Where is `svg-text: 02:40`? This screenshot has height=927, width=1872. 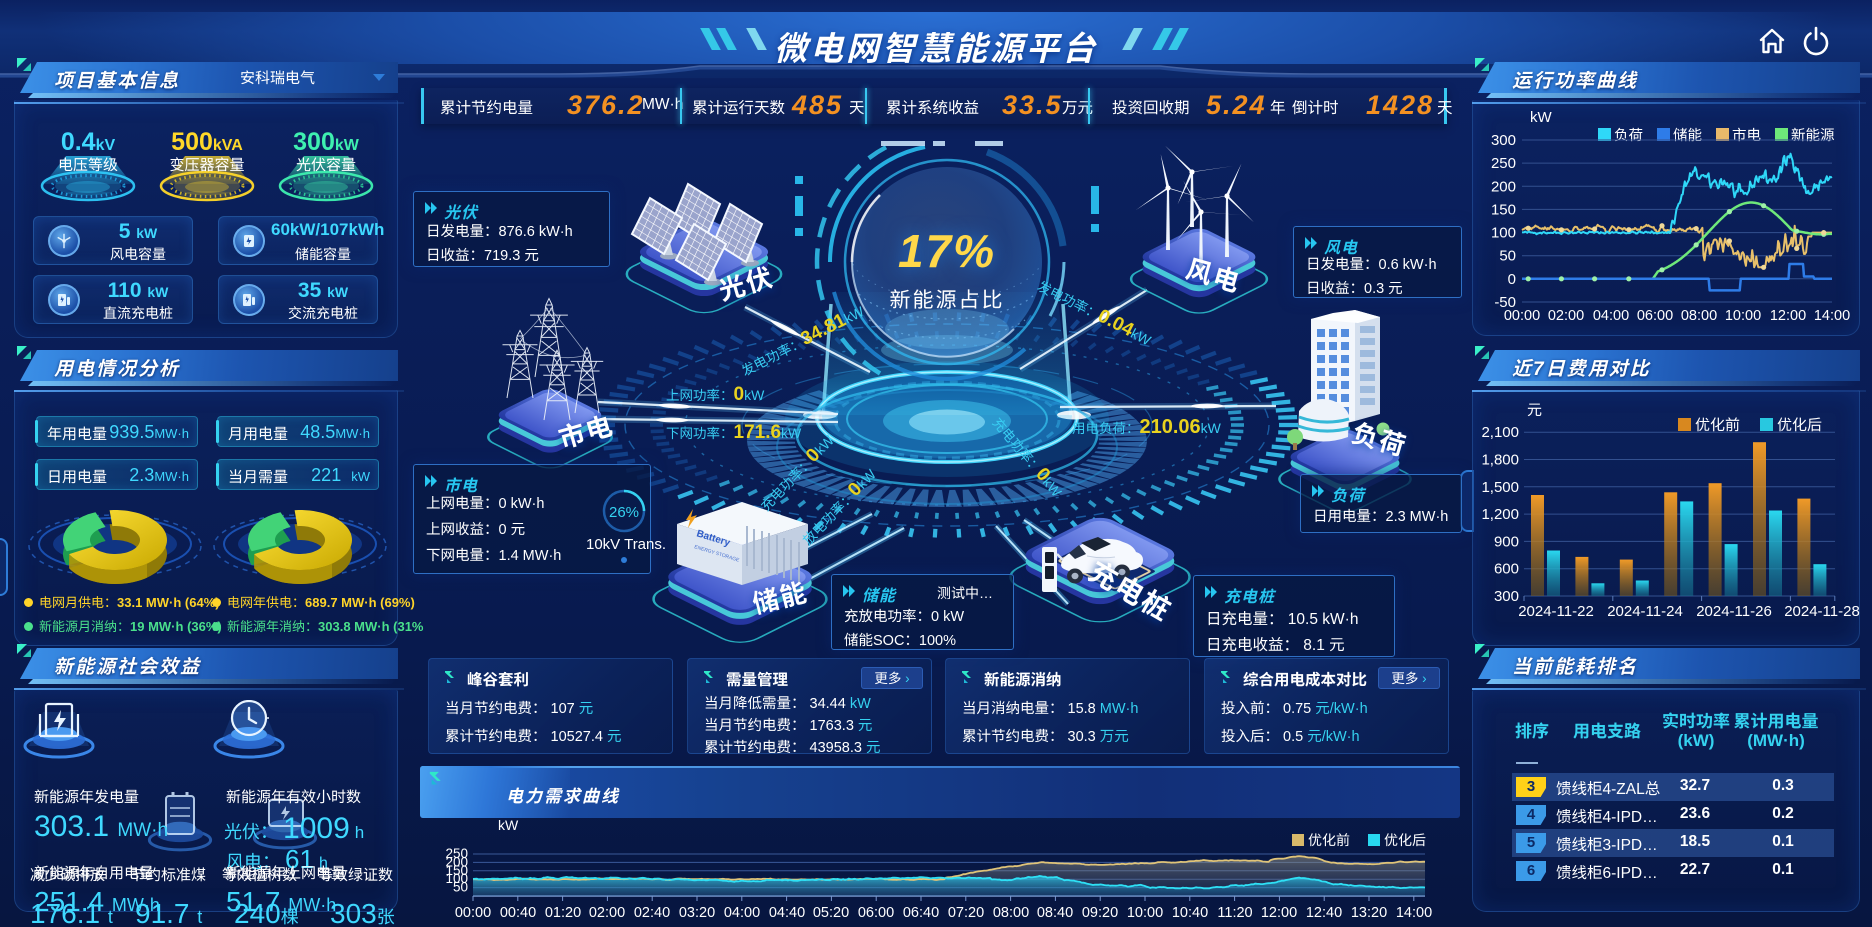 svg-text: 02:40 is located at coordinates (652, 913).